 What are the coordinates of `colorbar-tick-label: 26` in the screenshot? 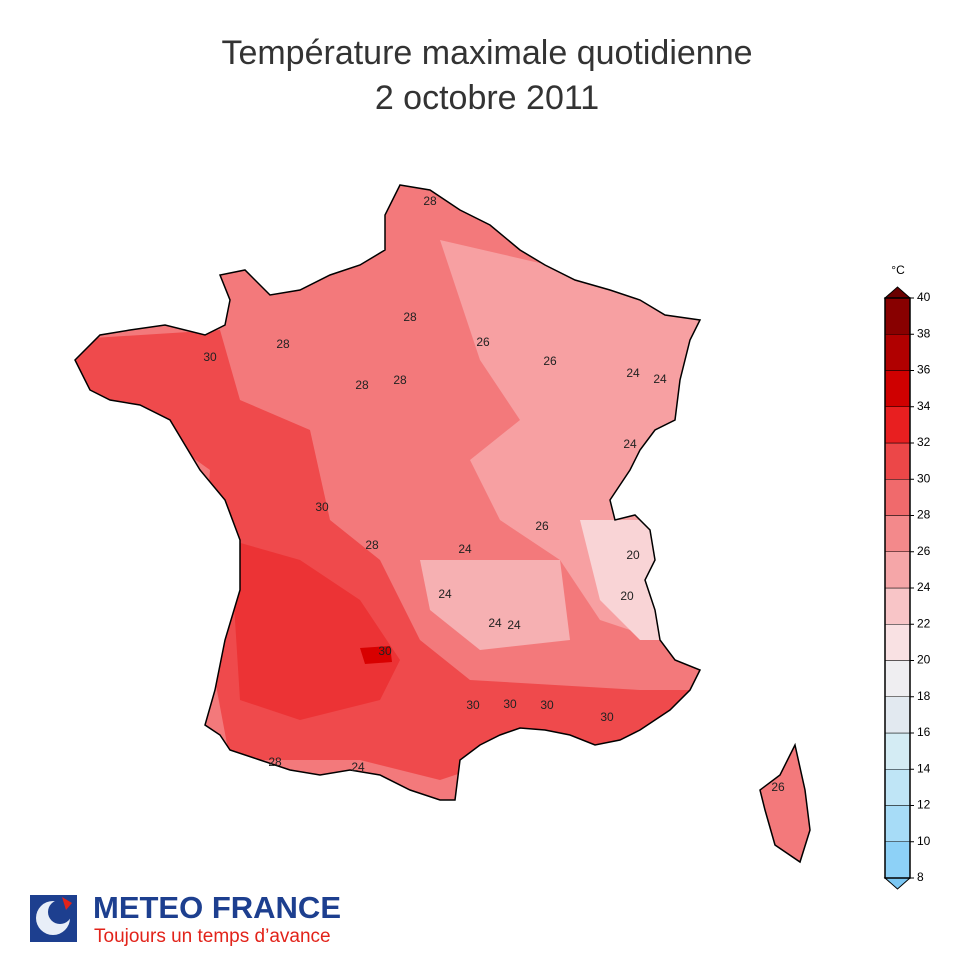 It's located at (924, 551).